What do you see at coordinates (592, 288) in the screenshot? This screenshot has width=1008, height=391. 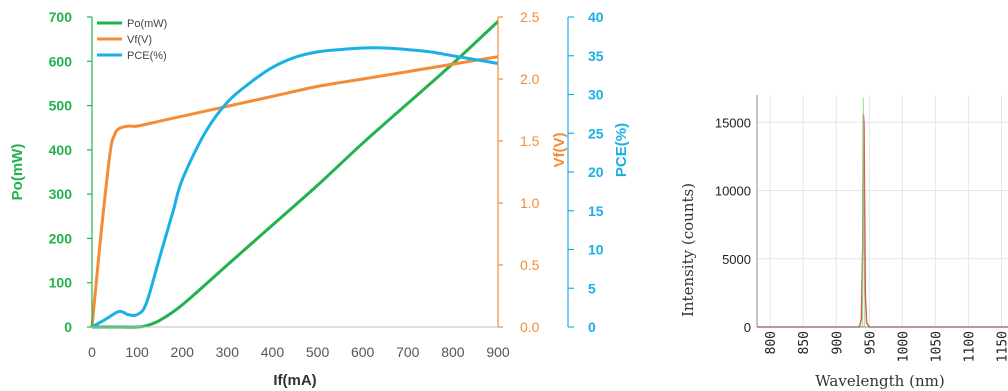 I see `pce-tick-label: 5` at bounding box center [592, 288].